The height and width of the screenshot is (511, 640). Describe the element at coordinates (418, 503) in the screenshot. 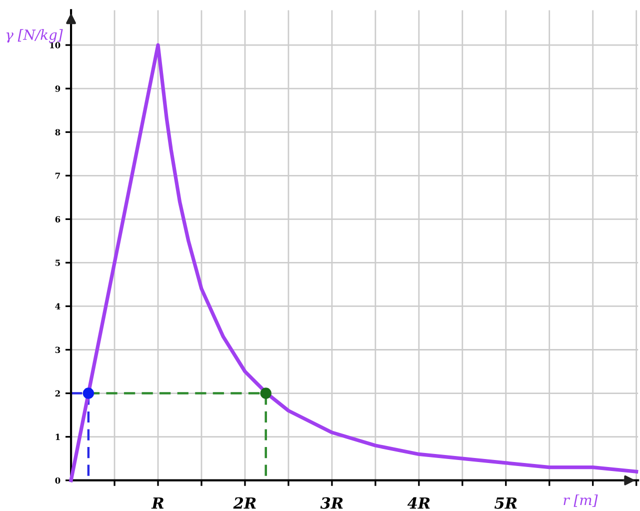

I see `x-tick-label: 4R` at that location.